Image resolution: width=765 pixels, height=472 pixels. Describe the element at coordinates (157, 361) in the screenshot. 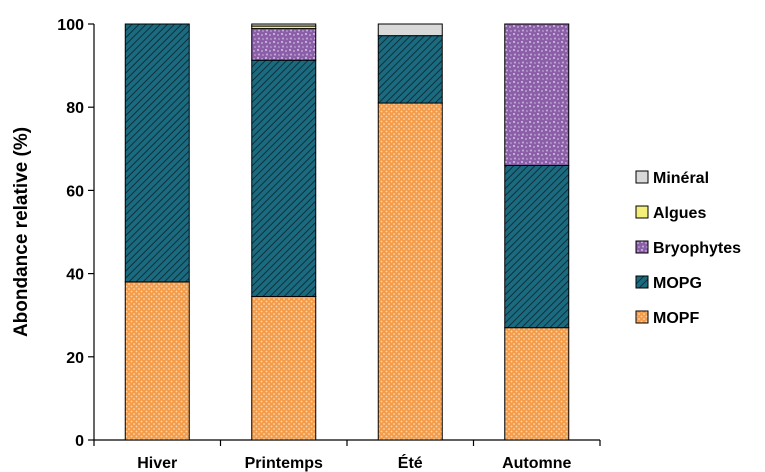

I see `bar-hiver-mopf` at that location.